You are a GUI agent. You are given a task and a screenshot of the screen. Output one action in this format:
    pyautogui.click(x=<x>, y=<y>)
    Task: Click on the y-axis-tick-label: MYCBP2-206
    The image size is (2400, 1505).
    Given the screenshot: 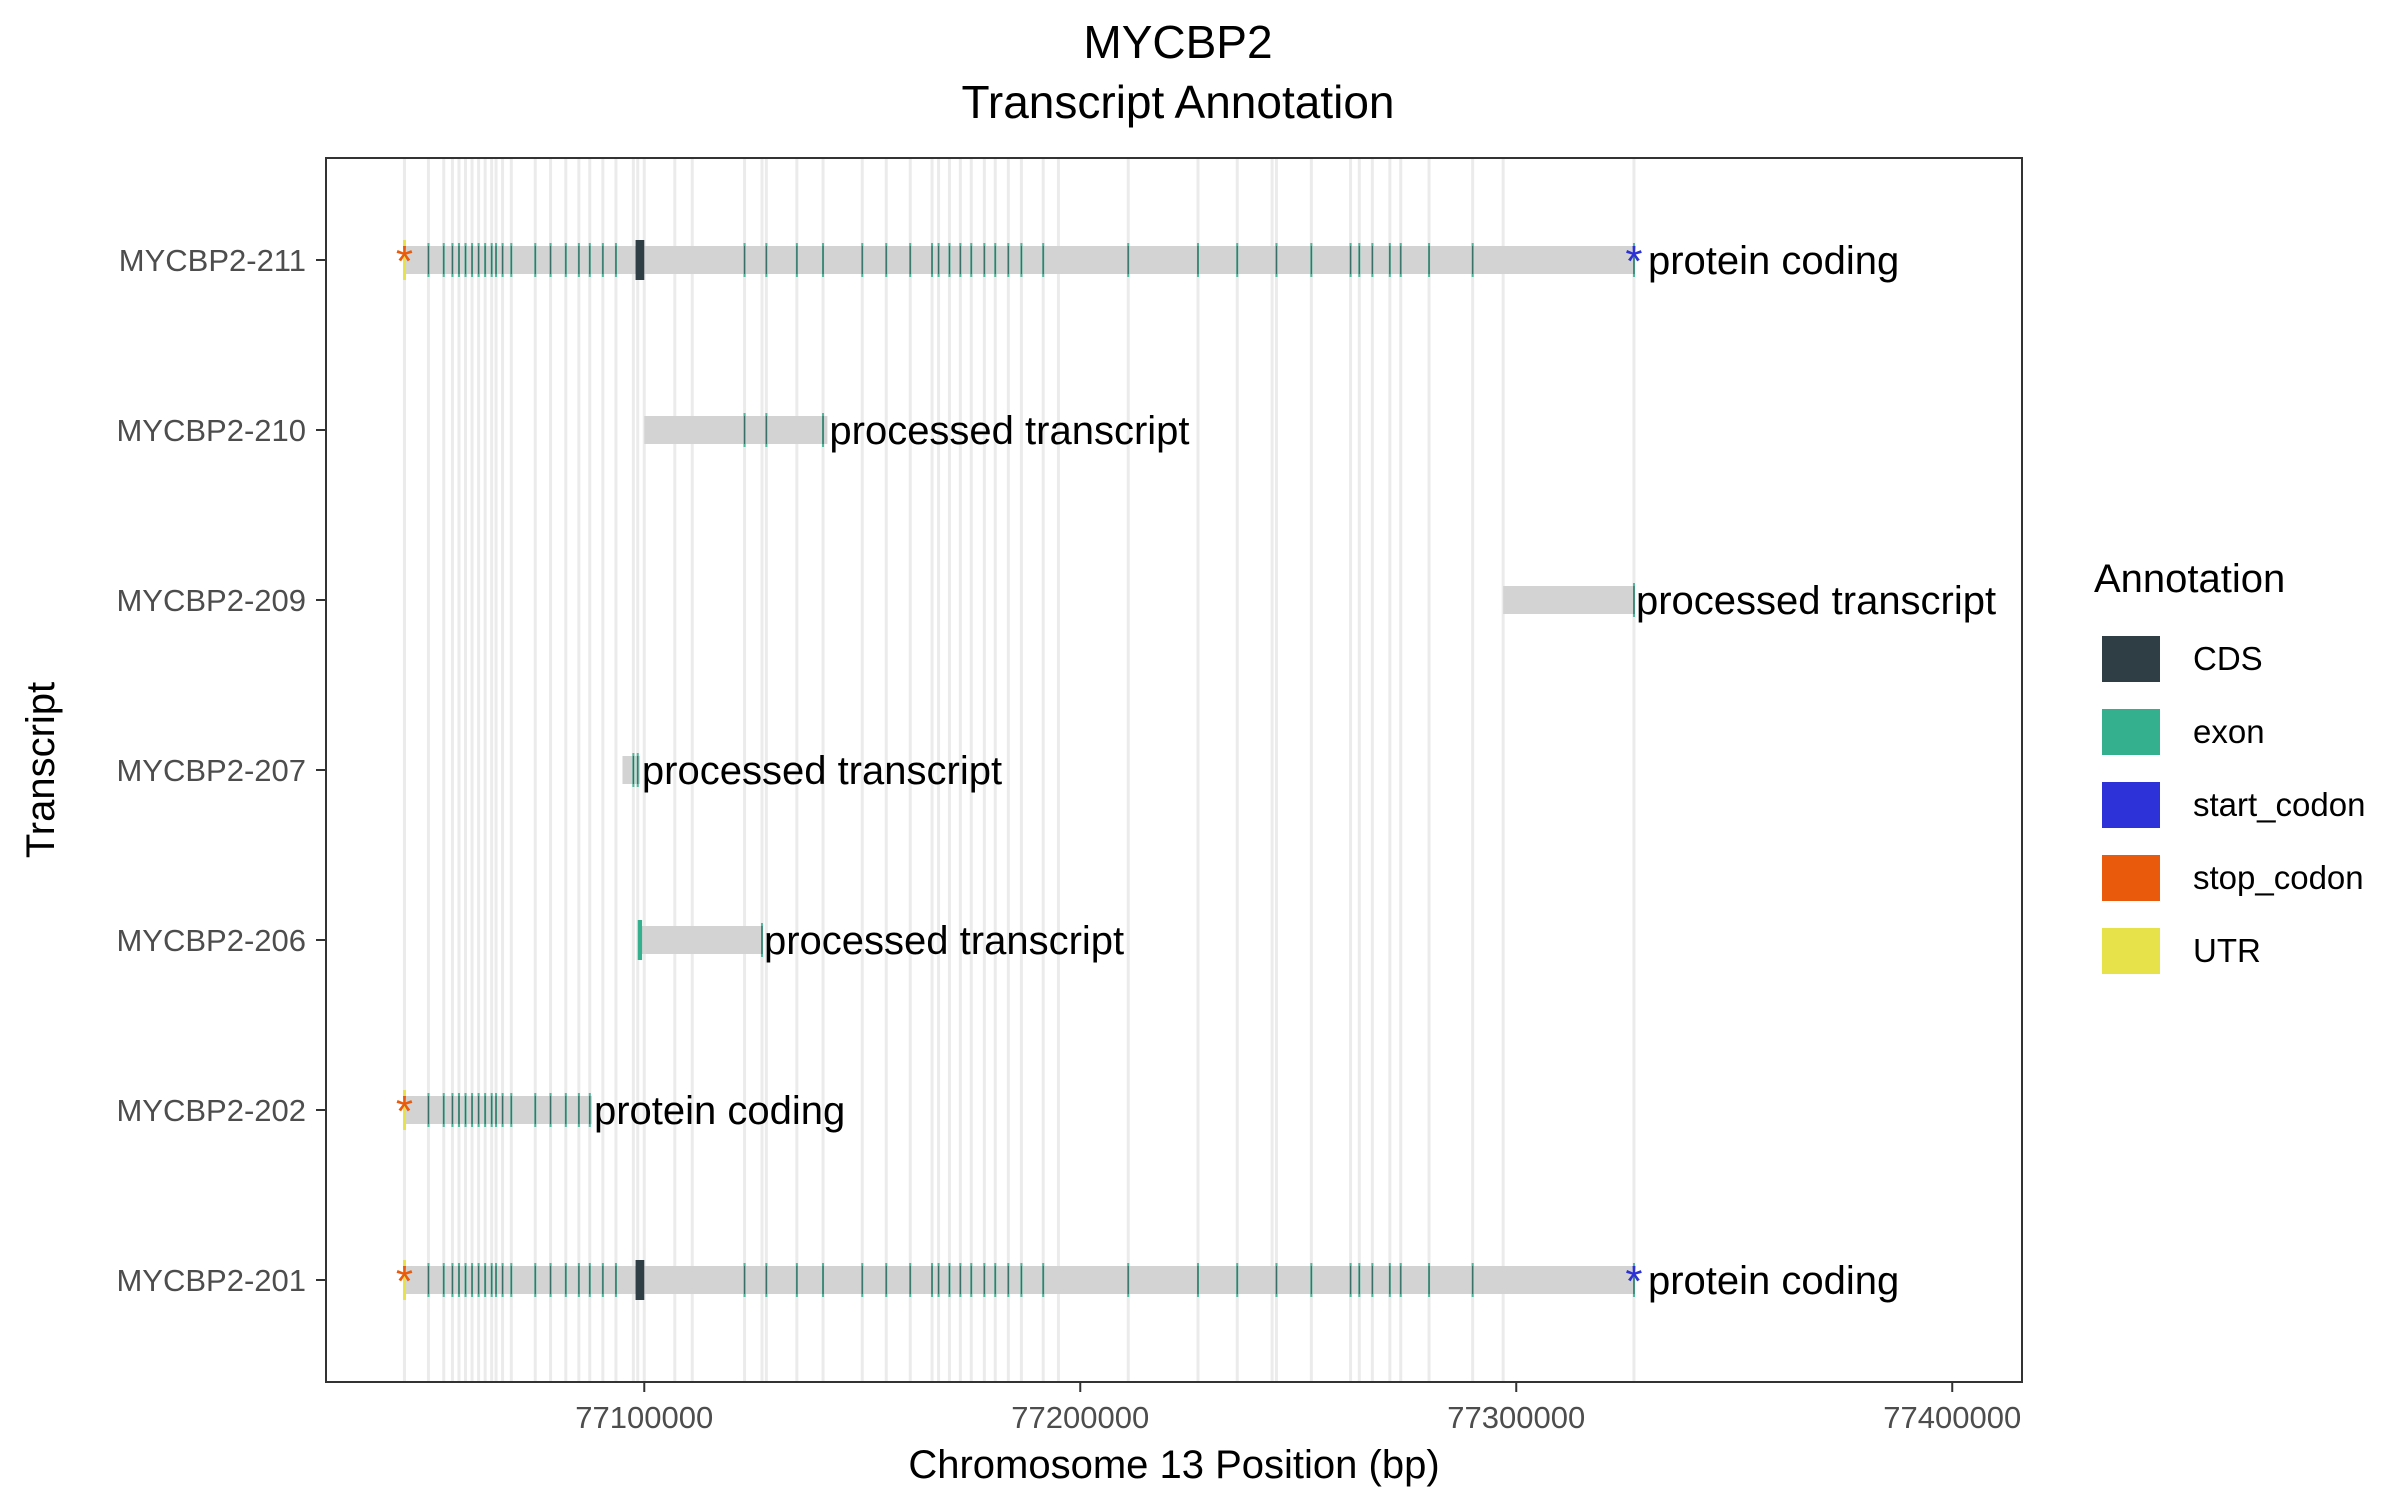 What is the action you would take?
    pyautogui.click(x=211, y=940)
    